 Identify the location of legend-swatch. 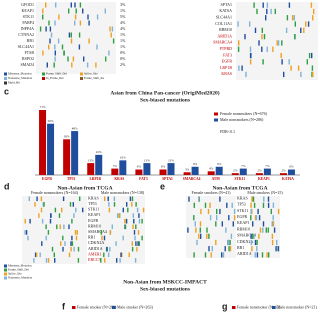
(5, 274).